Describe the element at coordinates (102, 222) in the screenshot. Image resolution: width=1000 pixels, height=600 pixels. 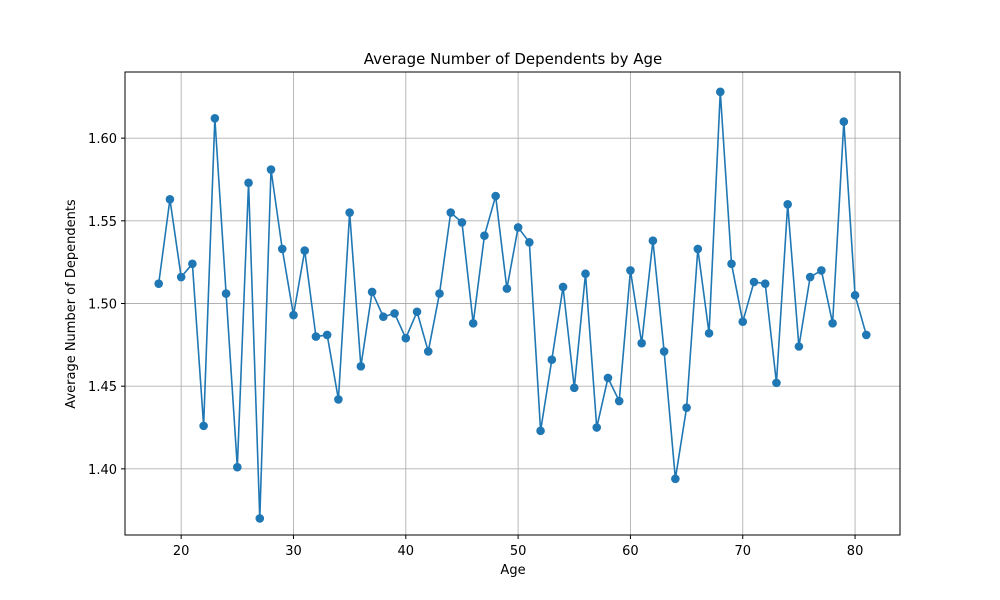
I see `y-tick-label: 1.55` at that location.